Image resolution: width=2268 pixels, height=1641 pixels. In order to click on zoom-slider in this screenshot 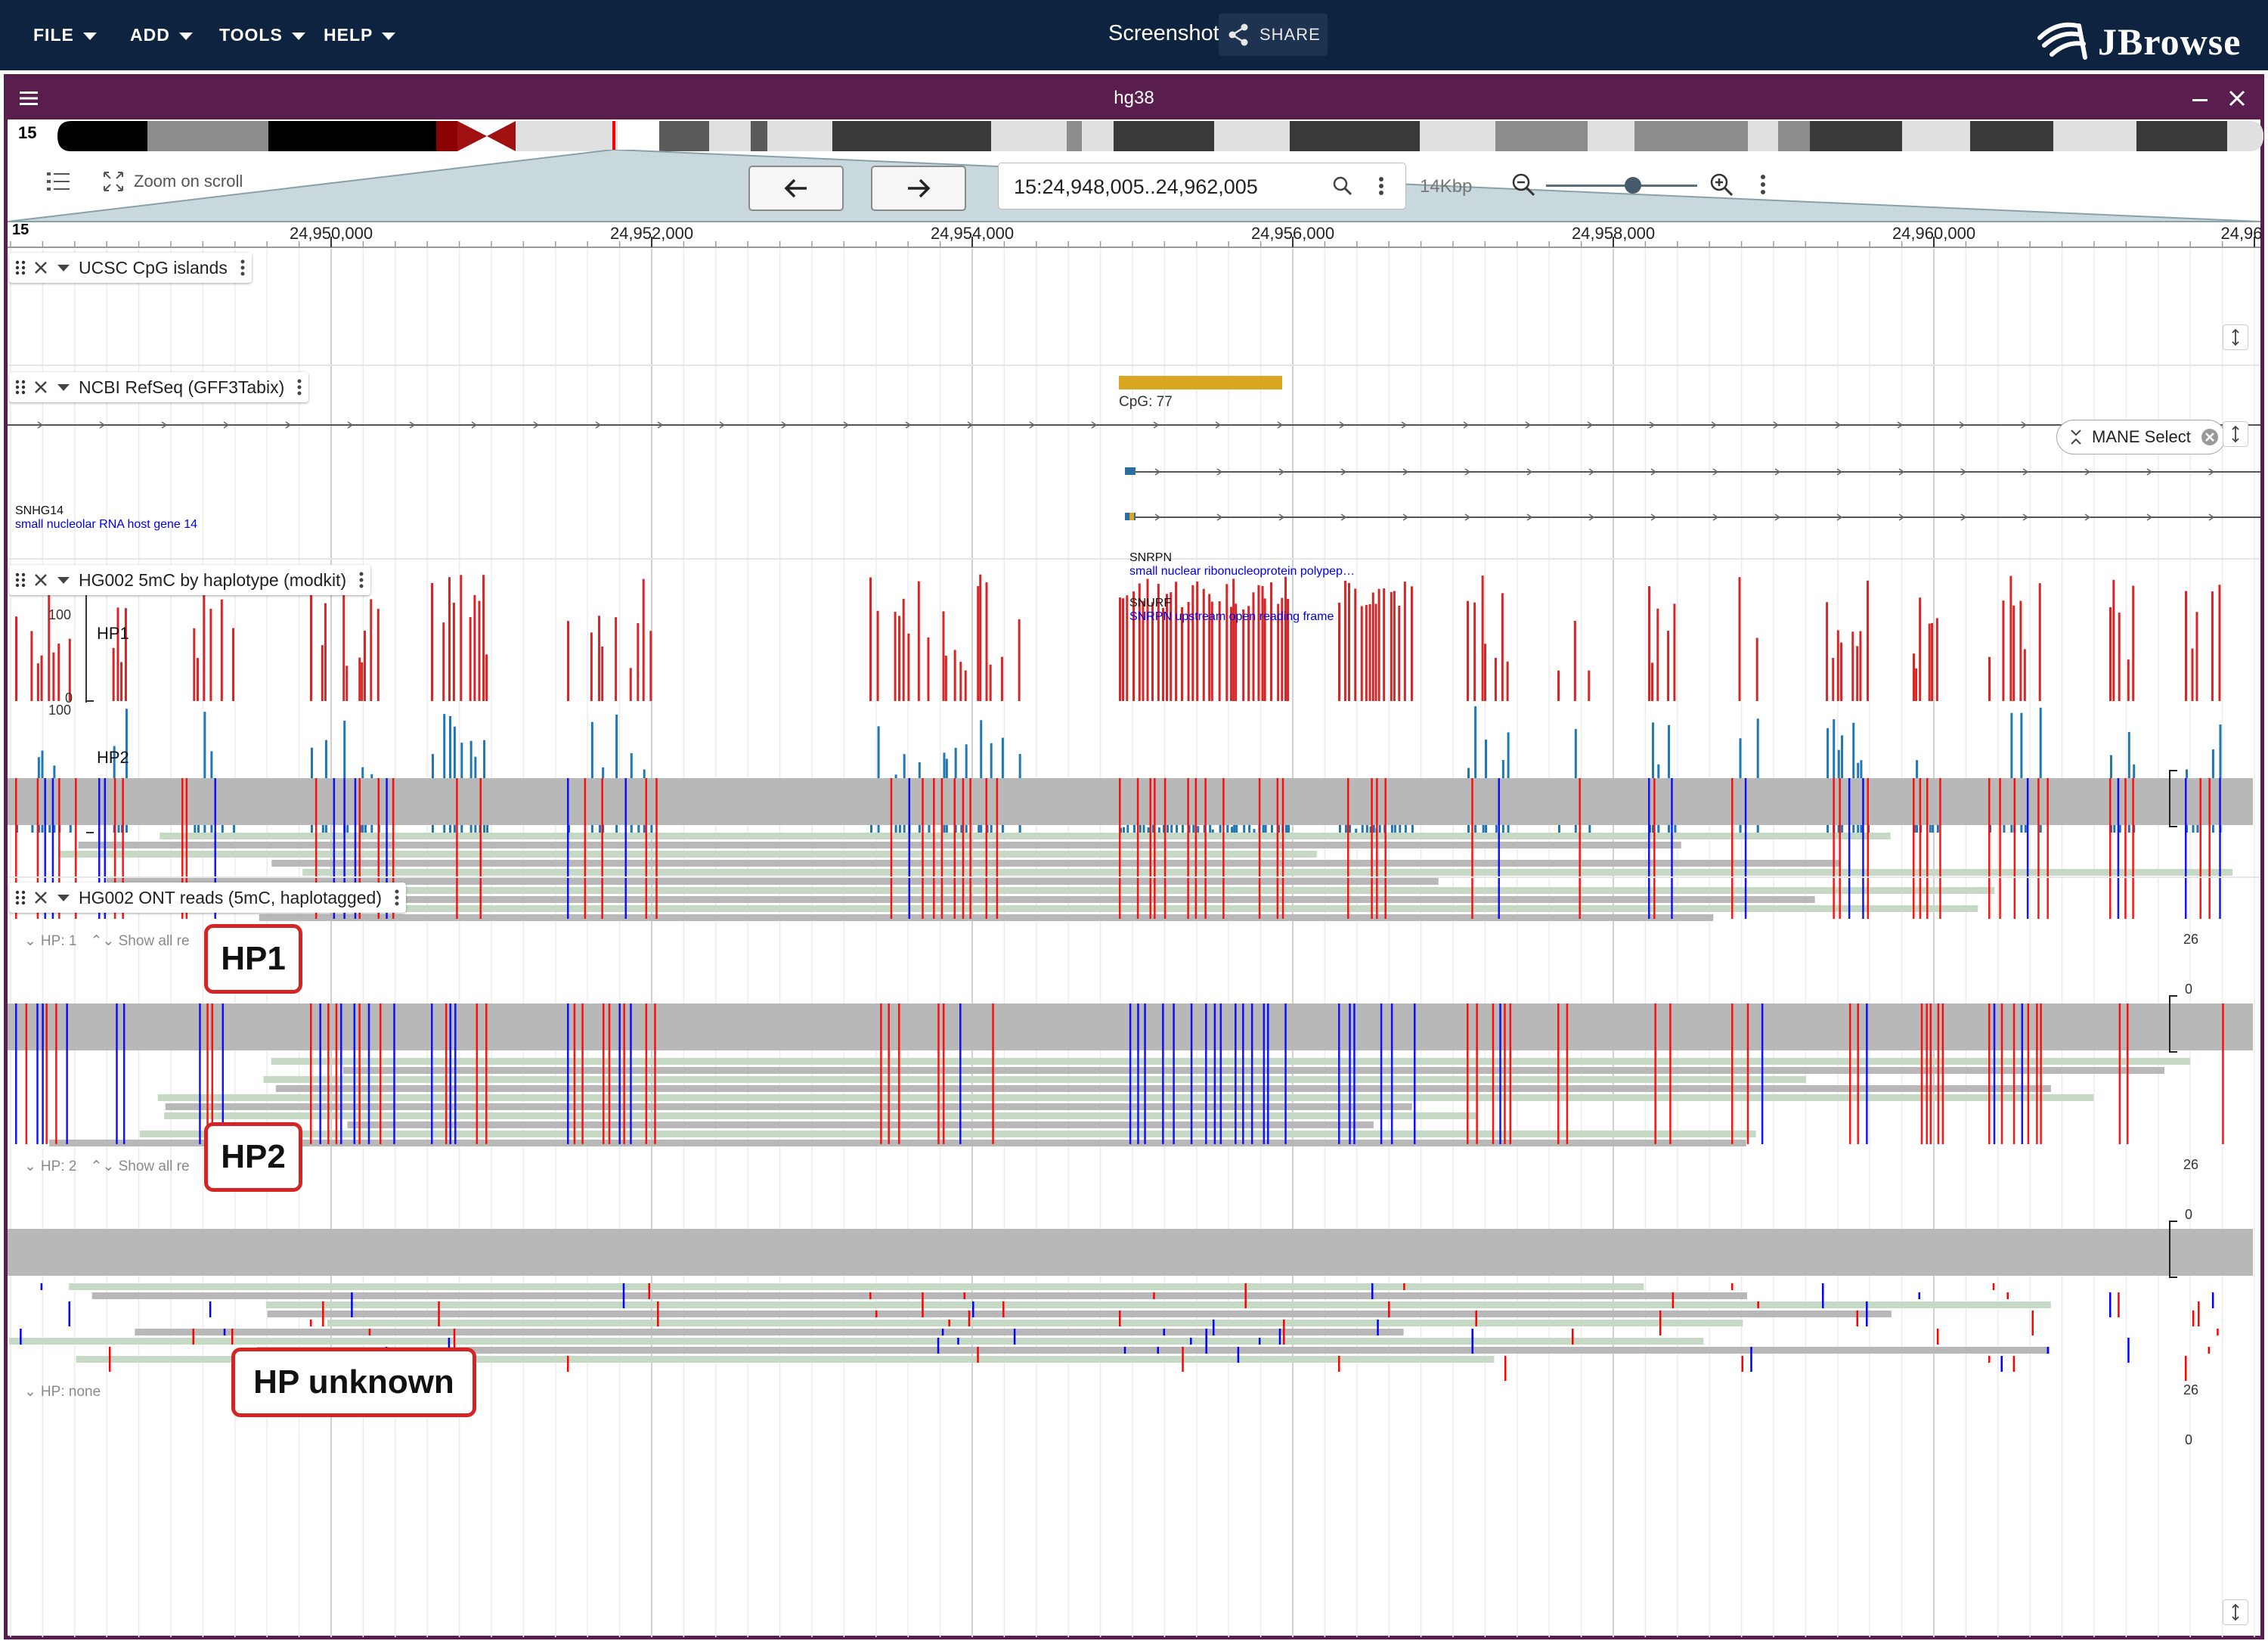, I will do `click(1621, 186)`.